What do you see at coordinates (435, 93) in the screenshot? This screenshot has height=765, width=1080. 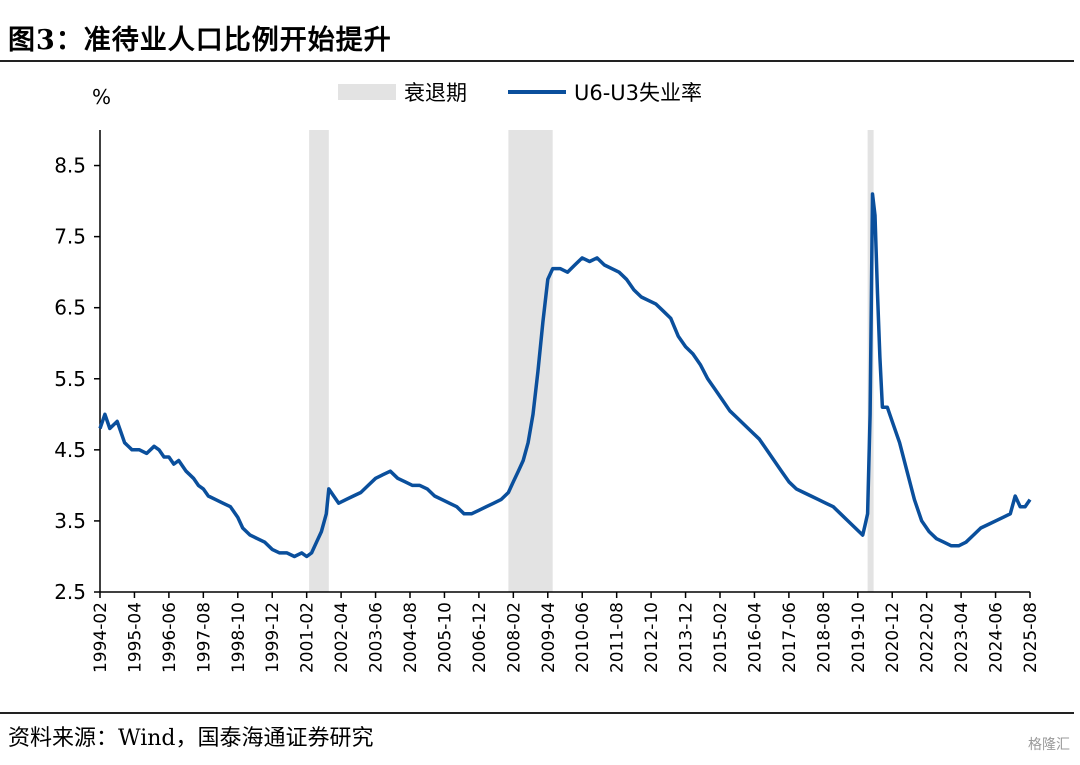 I see `legend-label-recession: 衰退期` at bounding box center [435, 93].